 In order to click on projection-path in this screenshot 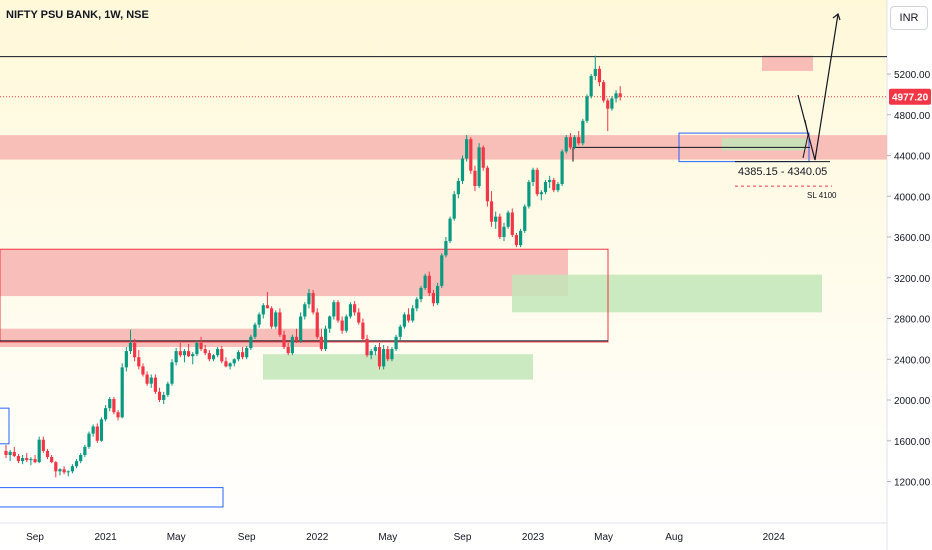, I will do `click(818, 87)`.